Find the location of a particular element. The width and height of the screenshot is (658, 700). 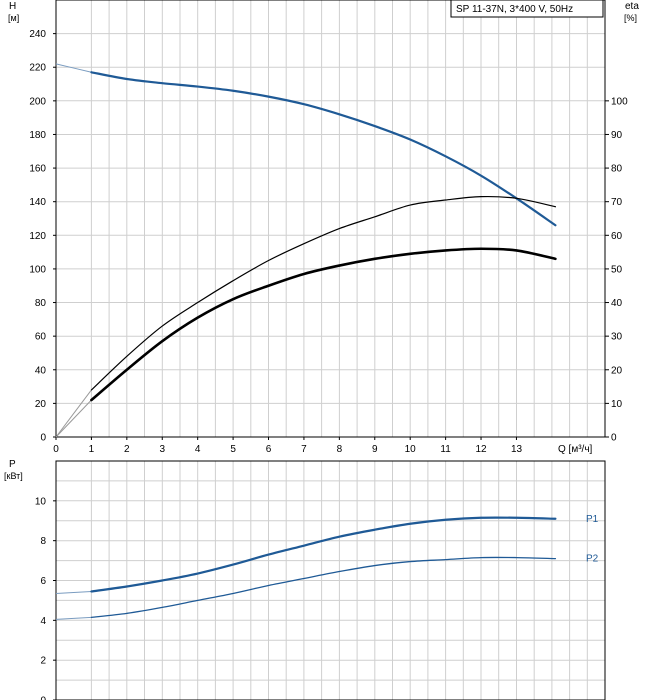

head-tick-label: 40 is located at coordinates (41, 370).